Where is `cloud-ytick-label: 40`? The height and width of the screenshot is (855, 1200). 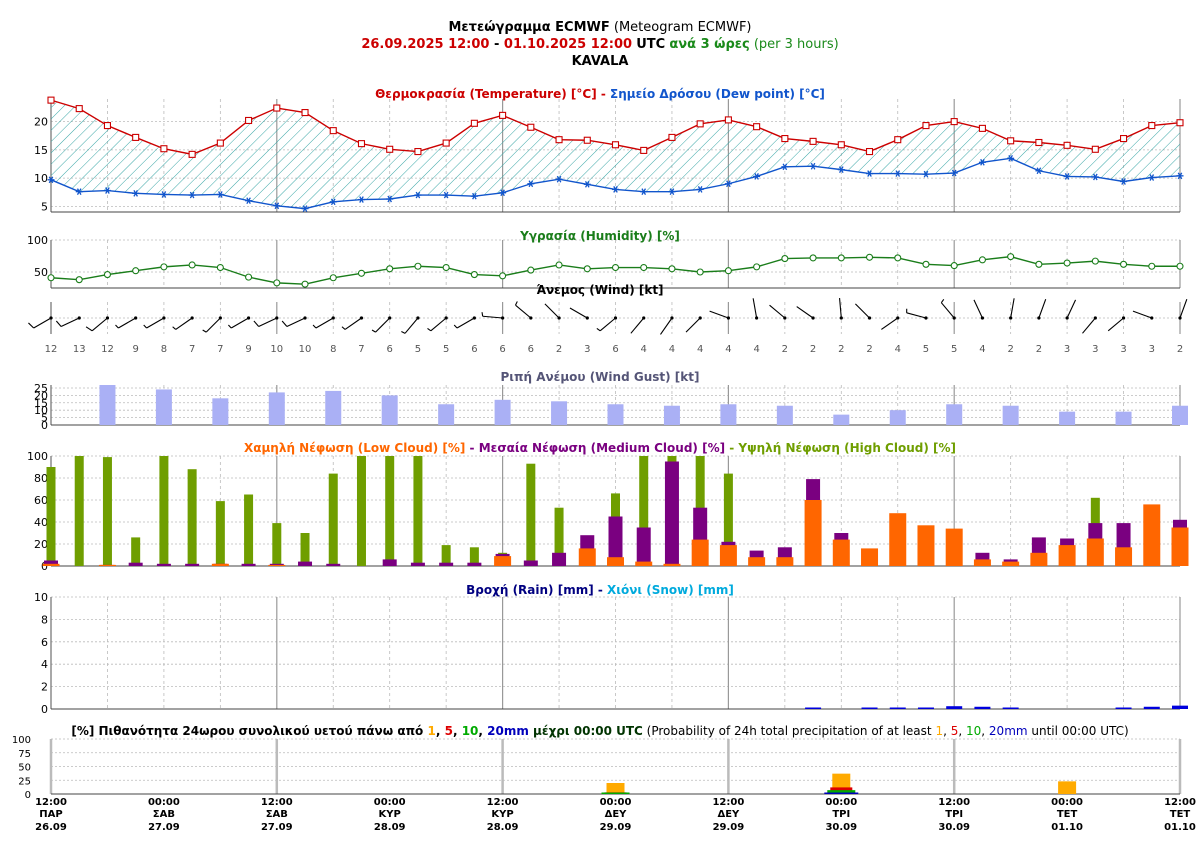
cloud-ytick-label: 40 is located at coordinates (41, 522).